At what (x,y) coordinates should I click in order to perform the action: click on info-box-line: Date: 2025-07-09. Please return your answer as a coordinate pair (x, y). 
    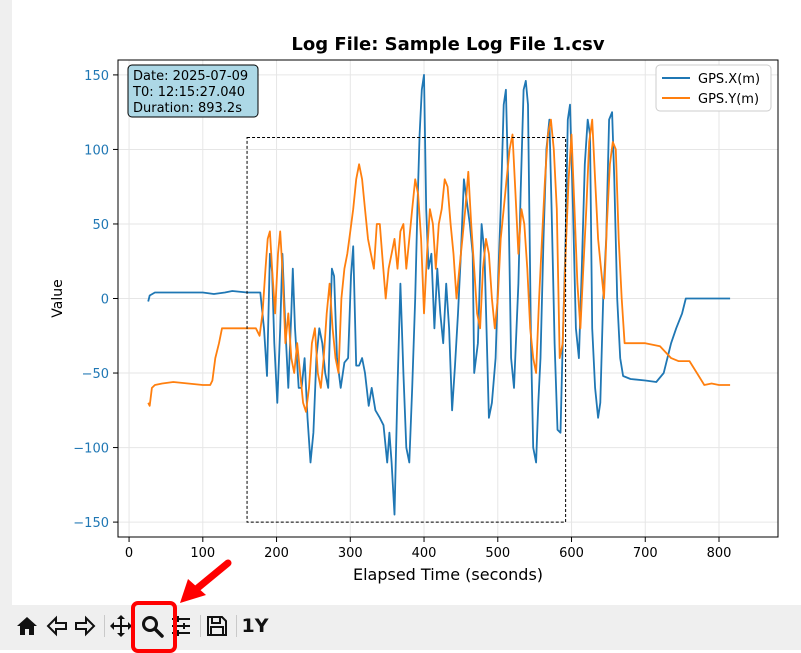
    Looking at the image, I should click on (190, 76).